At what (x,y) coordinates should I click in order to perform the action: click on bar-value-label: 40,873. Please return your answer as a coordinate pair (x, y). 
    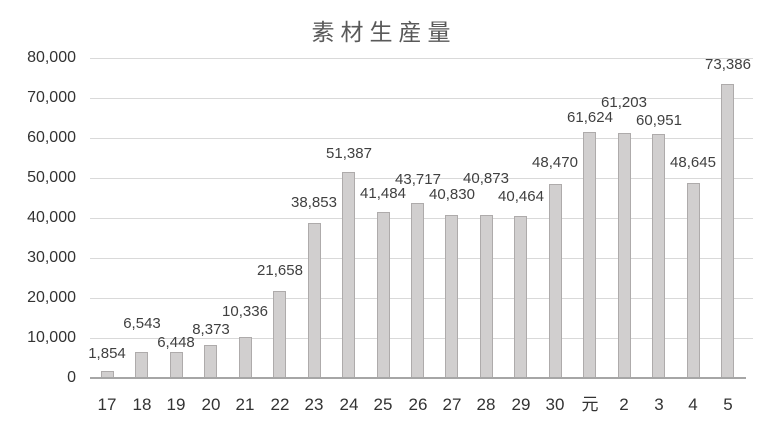
    Looking at the image, I should click on (486, 178).